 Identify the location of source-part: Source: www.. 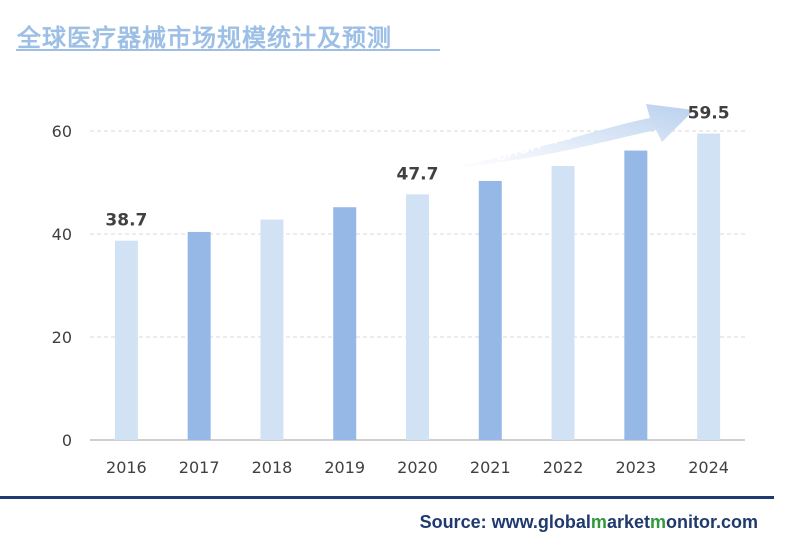
(478, 522).